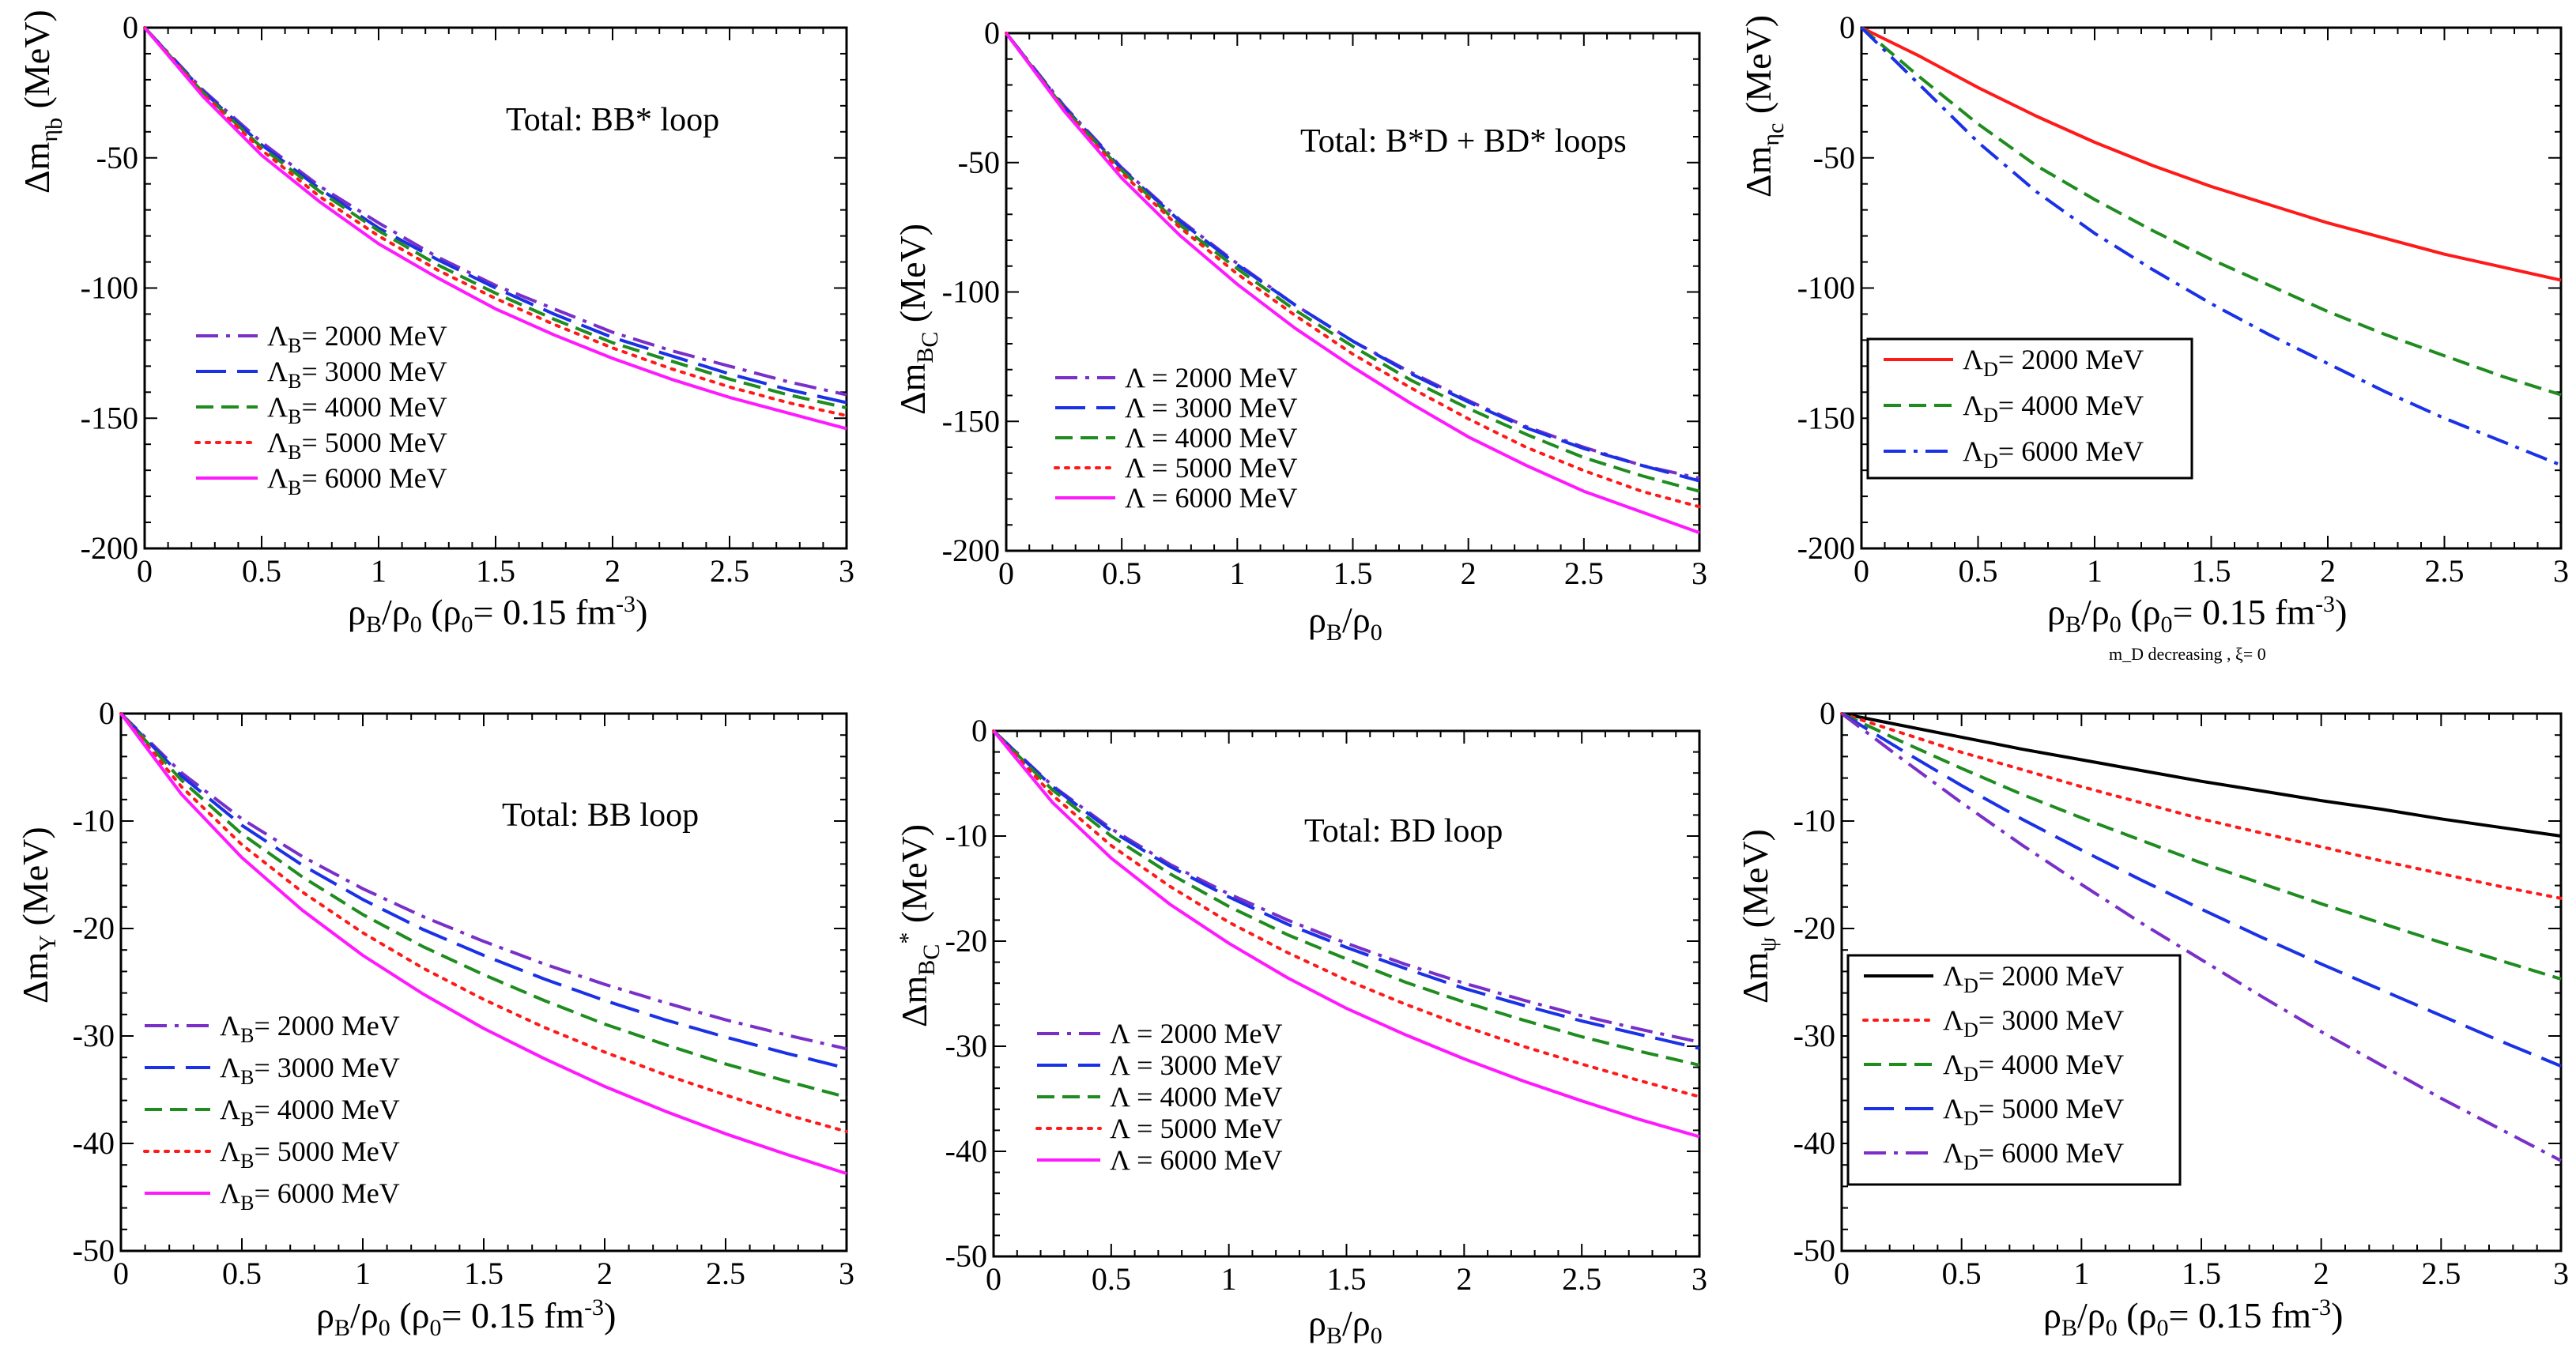 The width and height of the screenshot is (2576, 1356). What do you see at coordinates (261, 571) in the screenshot?
I see `x-tick-label: 0.5` at bounding box center [261, 571].